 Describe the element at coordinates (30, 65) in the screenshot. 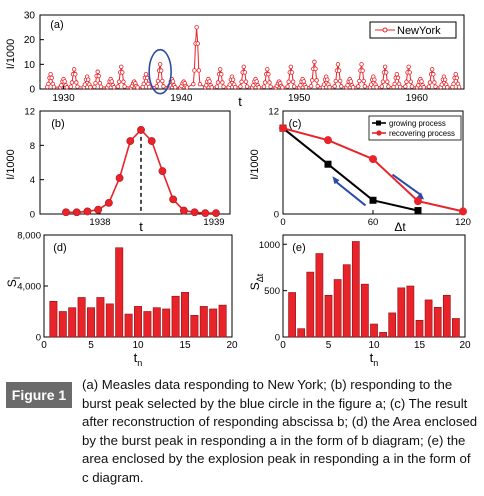

I see `panel-a-ytick-label: 10` at that location.